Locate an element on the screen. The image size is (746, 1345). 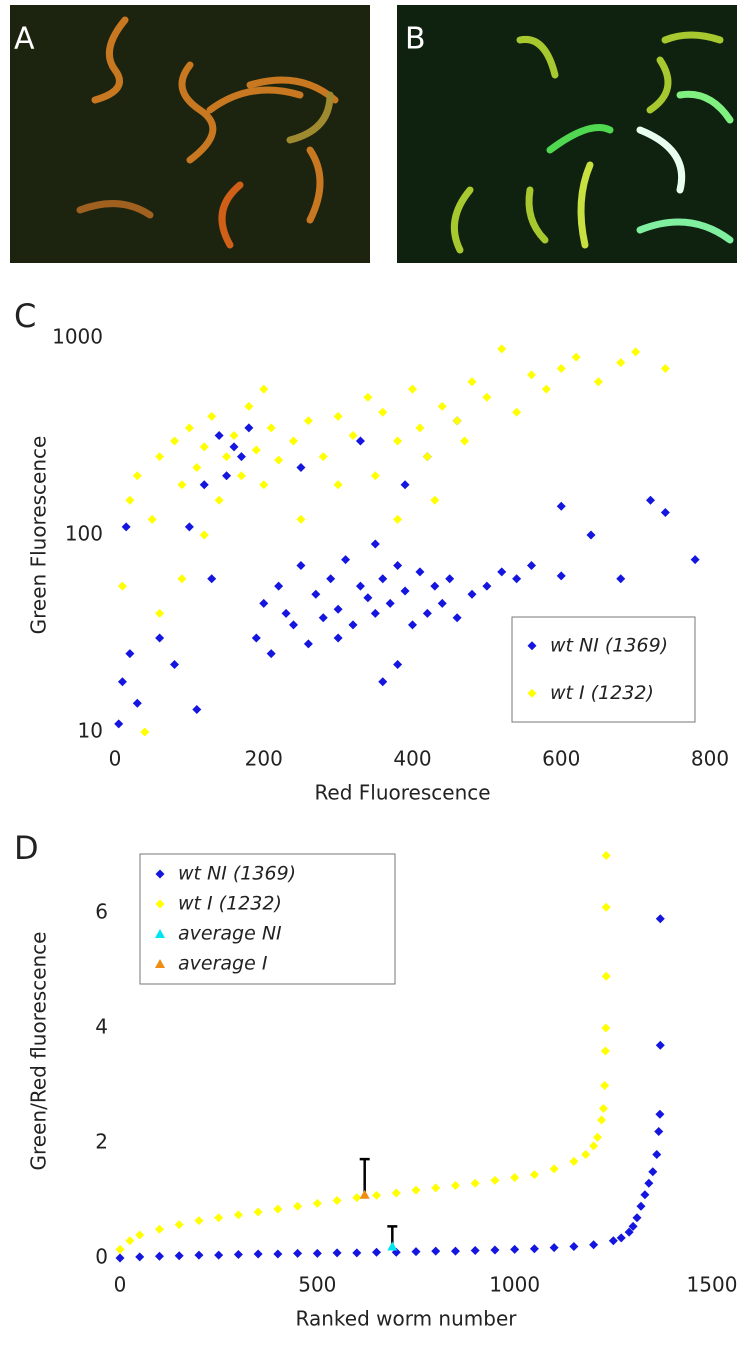
error-bar is located at coordinates (364, 1176).